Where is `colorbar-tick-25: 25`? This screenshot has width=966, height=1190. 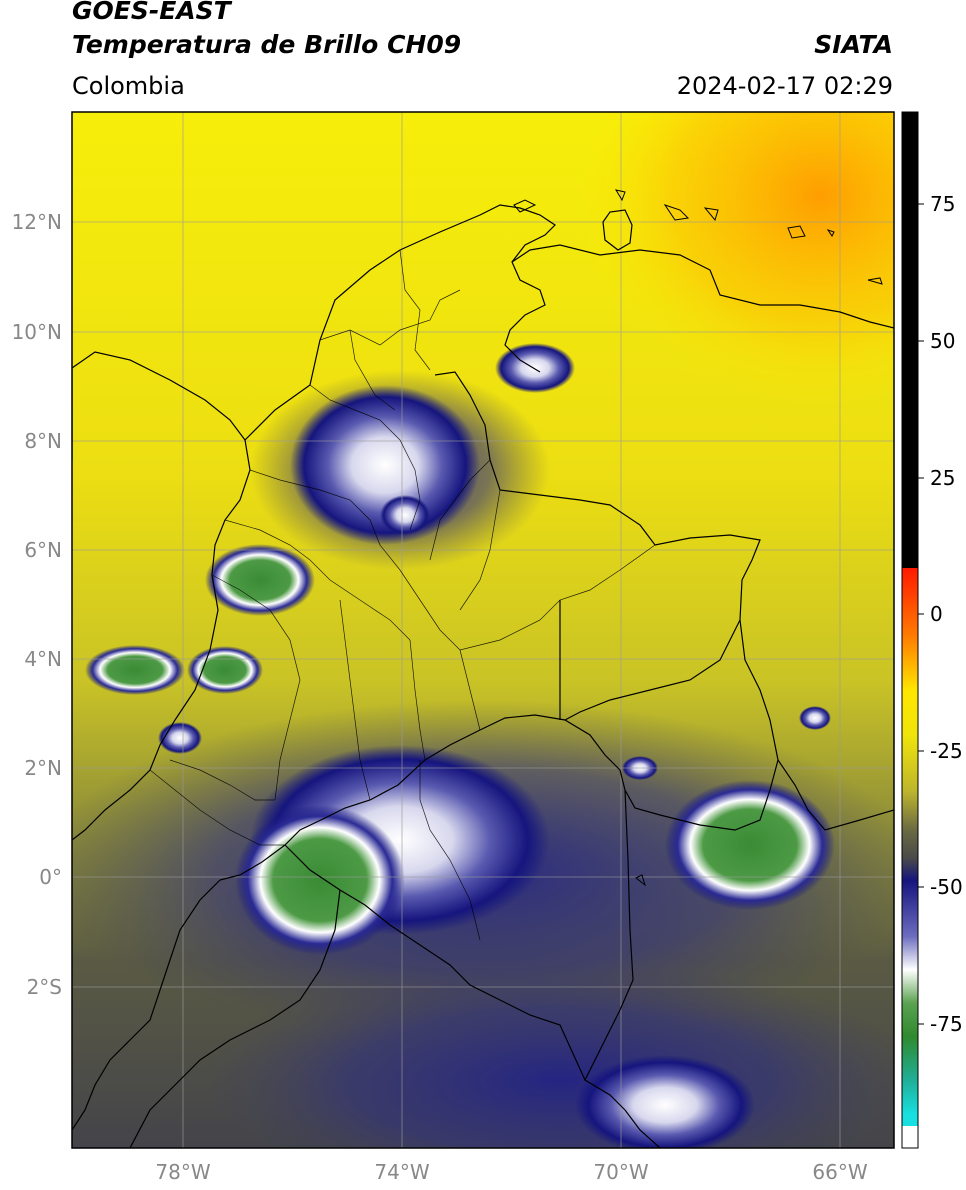
colorbar-tick-25: 25 is located at coordinates (943, 478).